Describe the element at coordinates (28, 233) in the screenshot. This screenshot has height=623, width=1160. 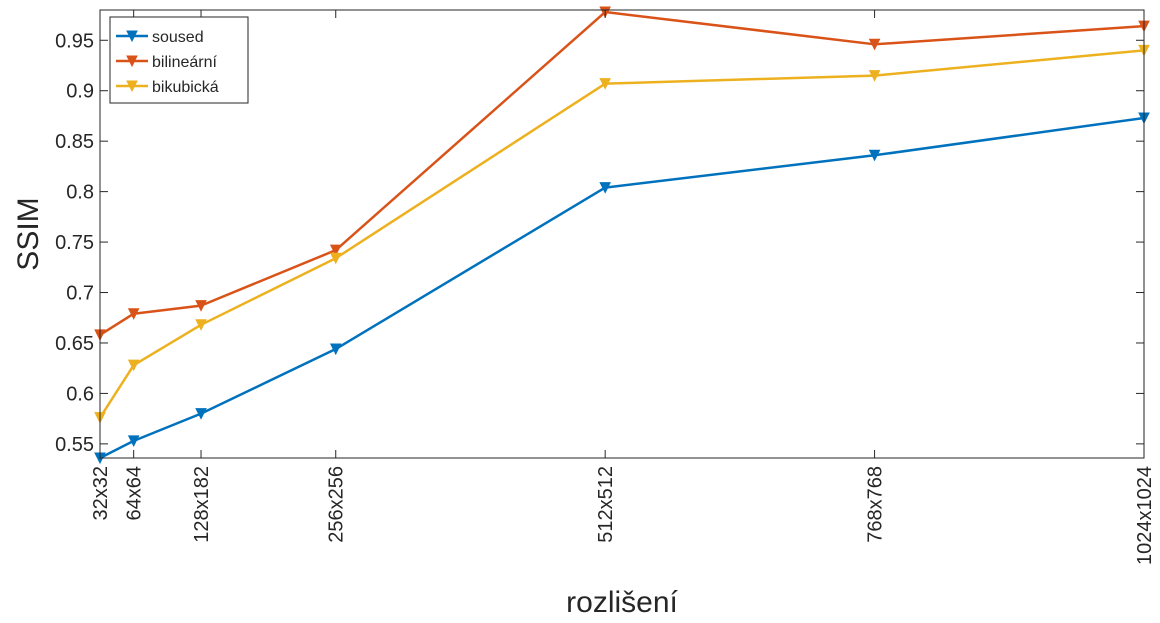
I see `y-axis-title: SSIM` at that location.